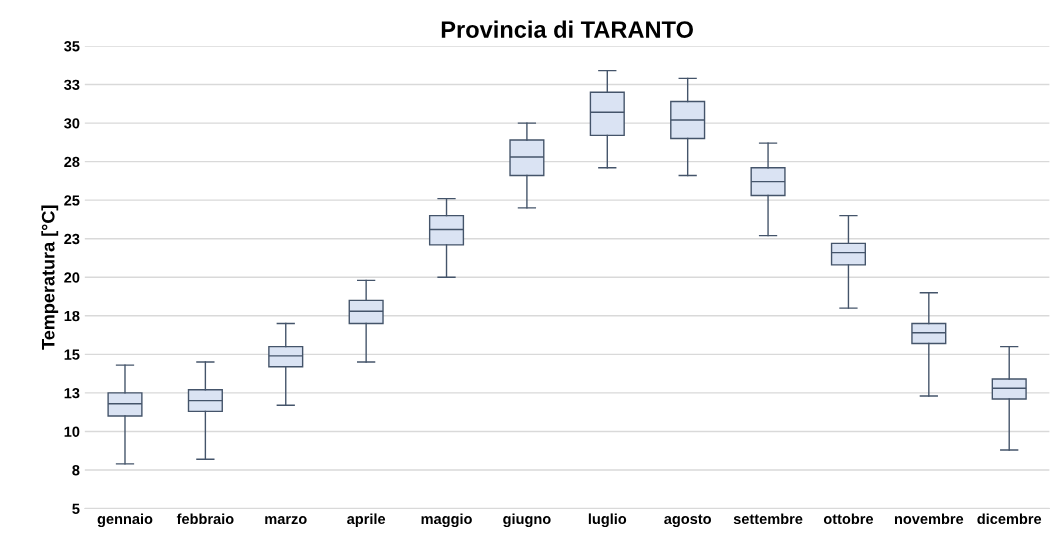 The image size is (1060, 541). What do you see at coordinates (768, 519) in the screenshot?
I see `x-tick-label: settembre` at bounding box center [768, 519].